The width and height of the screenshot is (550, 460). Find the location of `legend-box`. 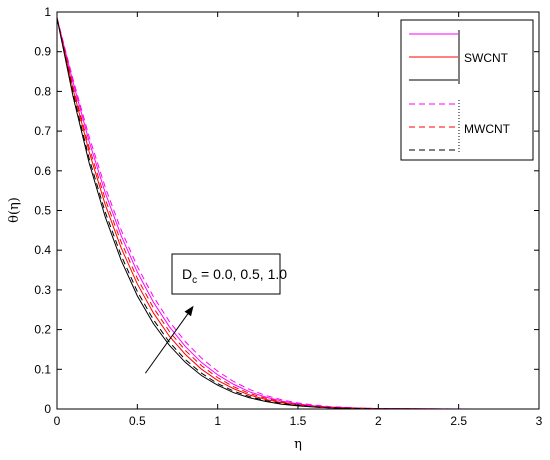

legend-box is located at coordinates (467, 90).